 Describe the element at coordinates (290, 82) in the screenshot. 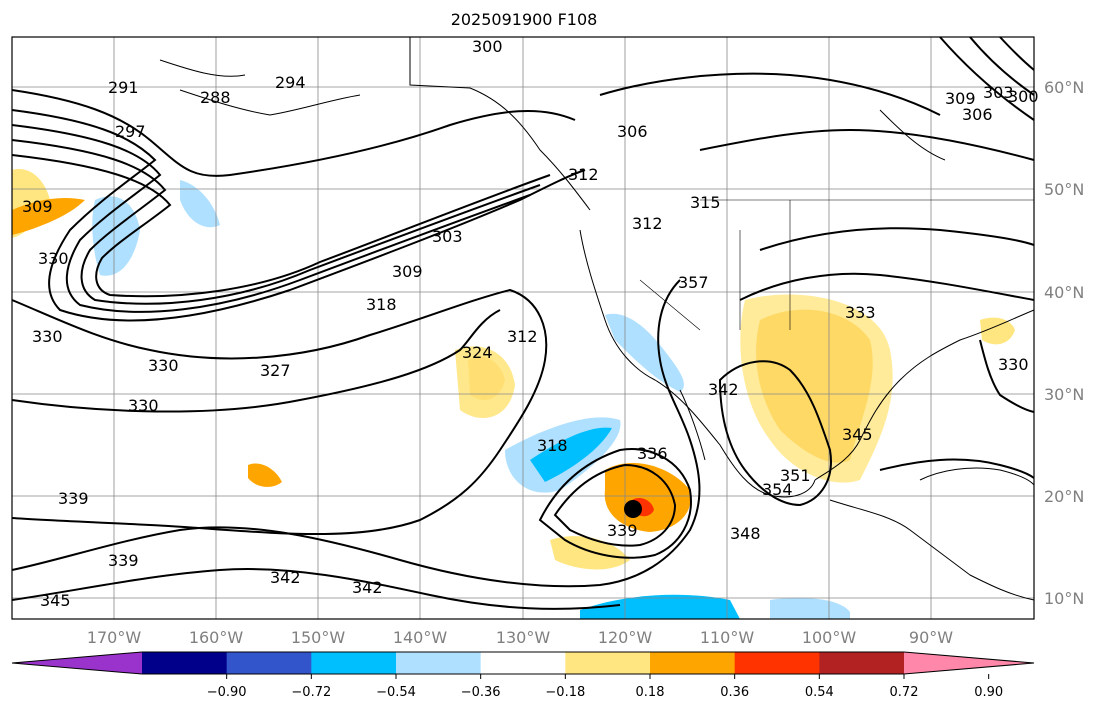

I see `contour-label: 294` at that location.